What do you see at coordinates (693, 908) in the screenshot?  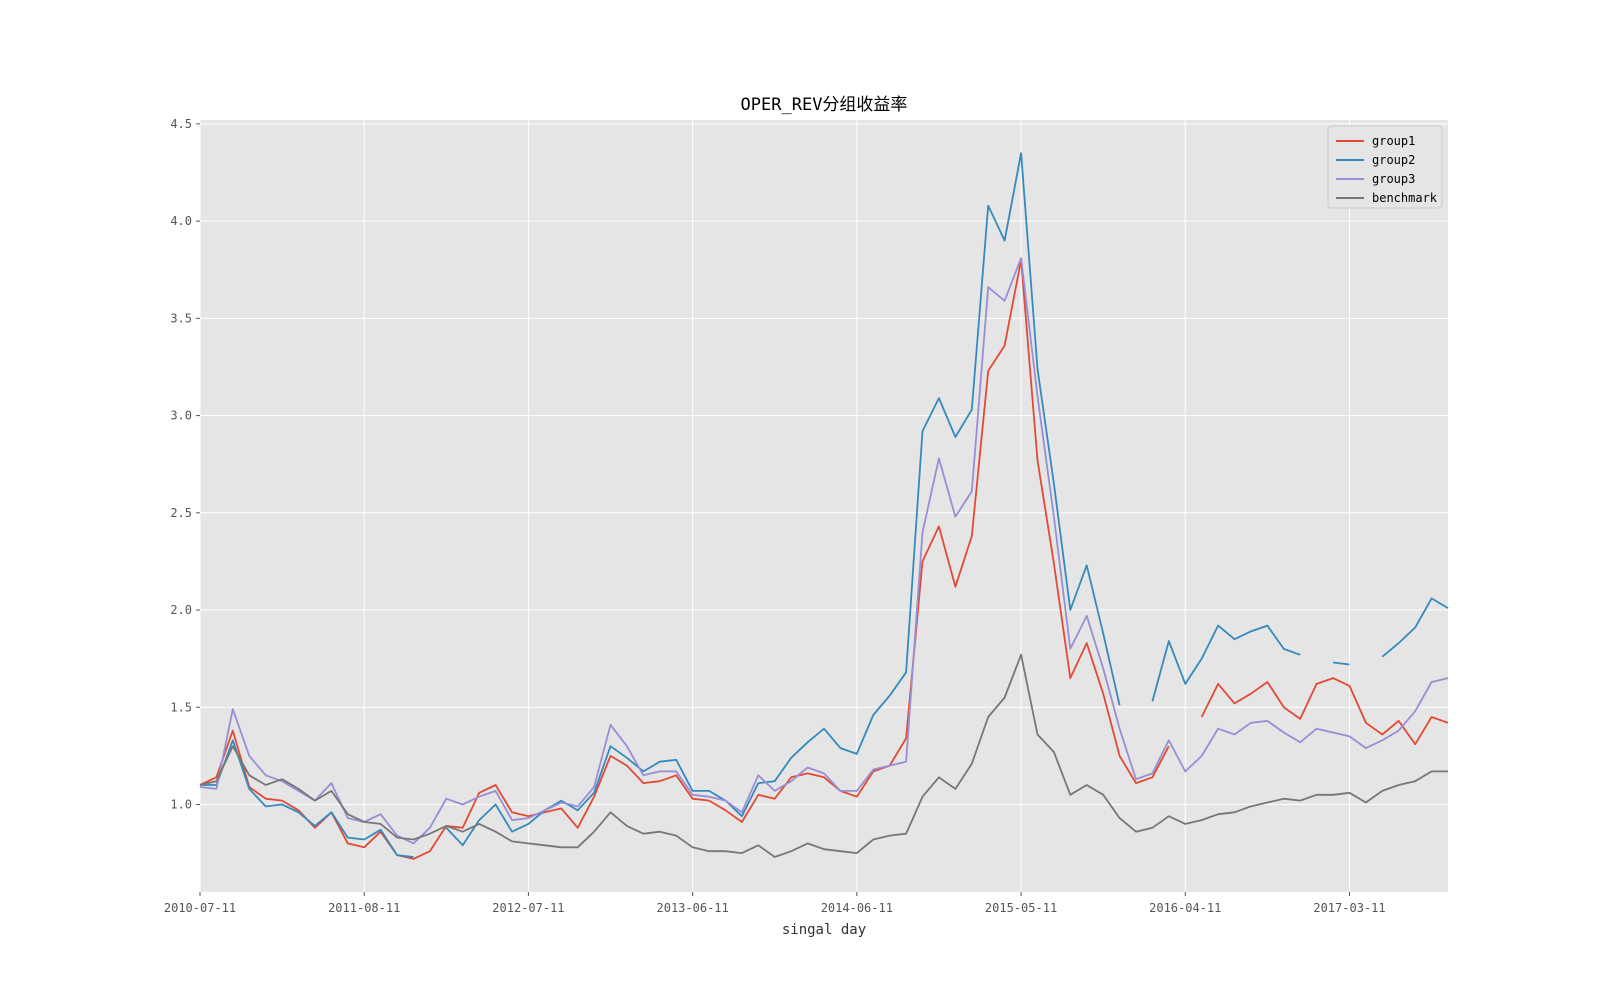 I see `x-tick-label: 2013-06-11` at bounding box center [693, 908].